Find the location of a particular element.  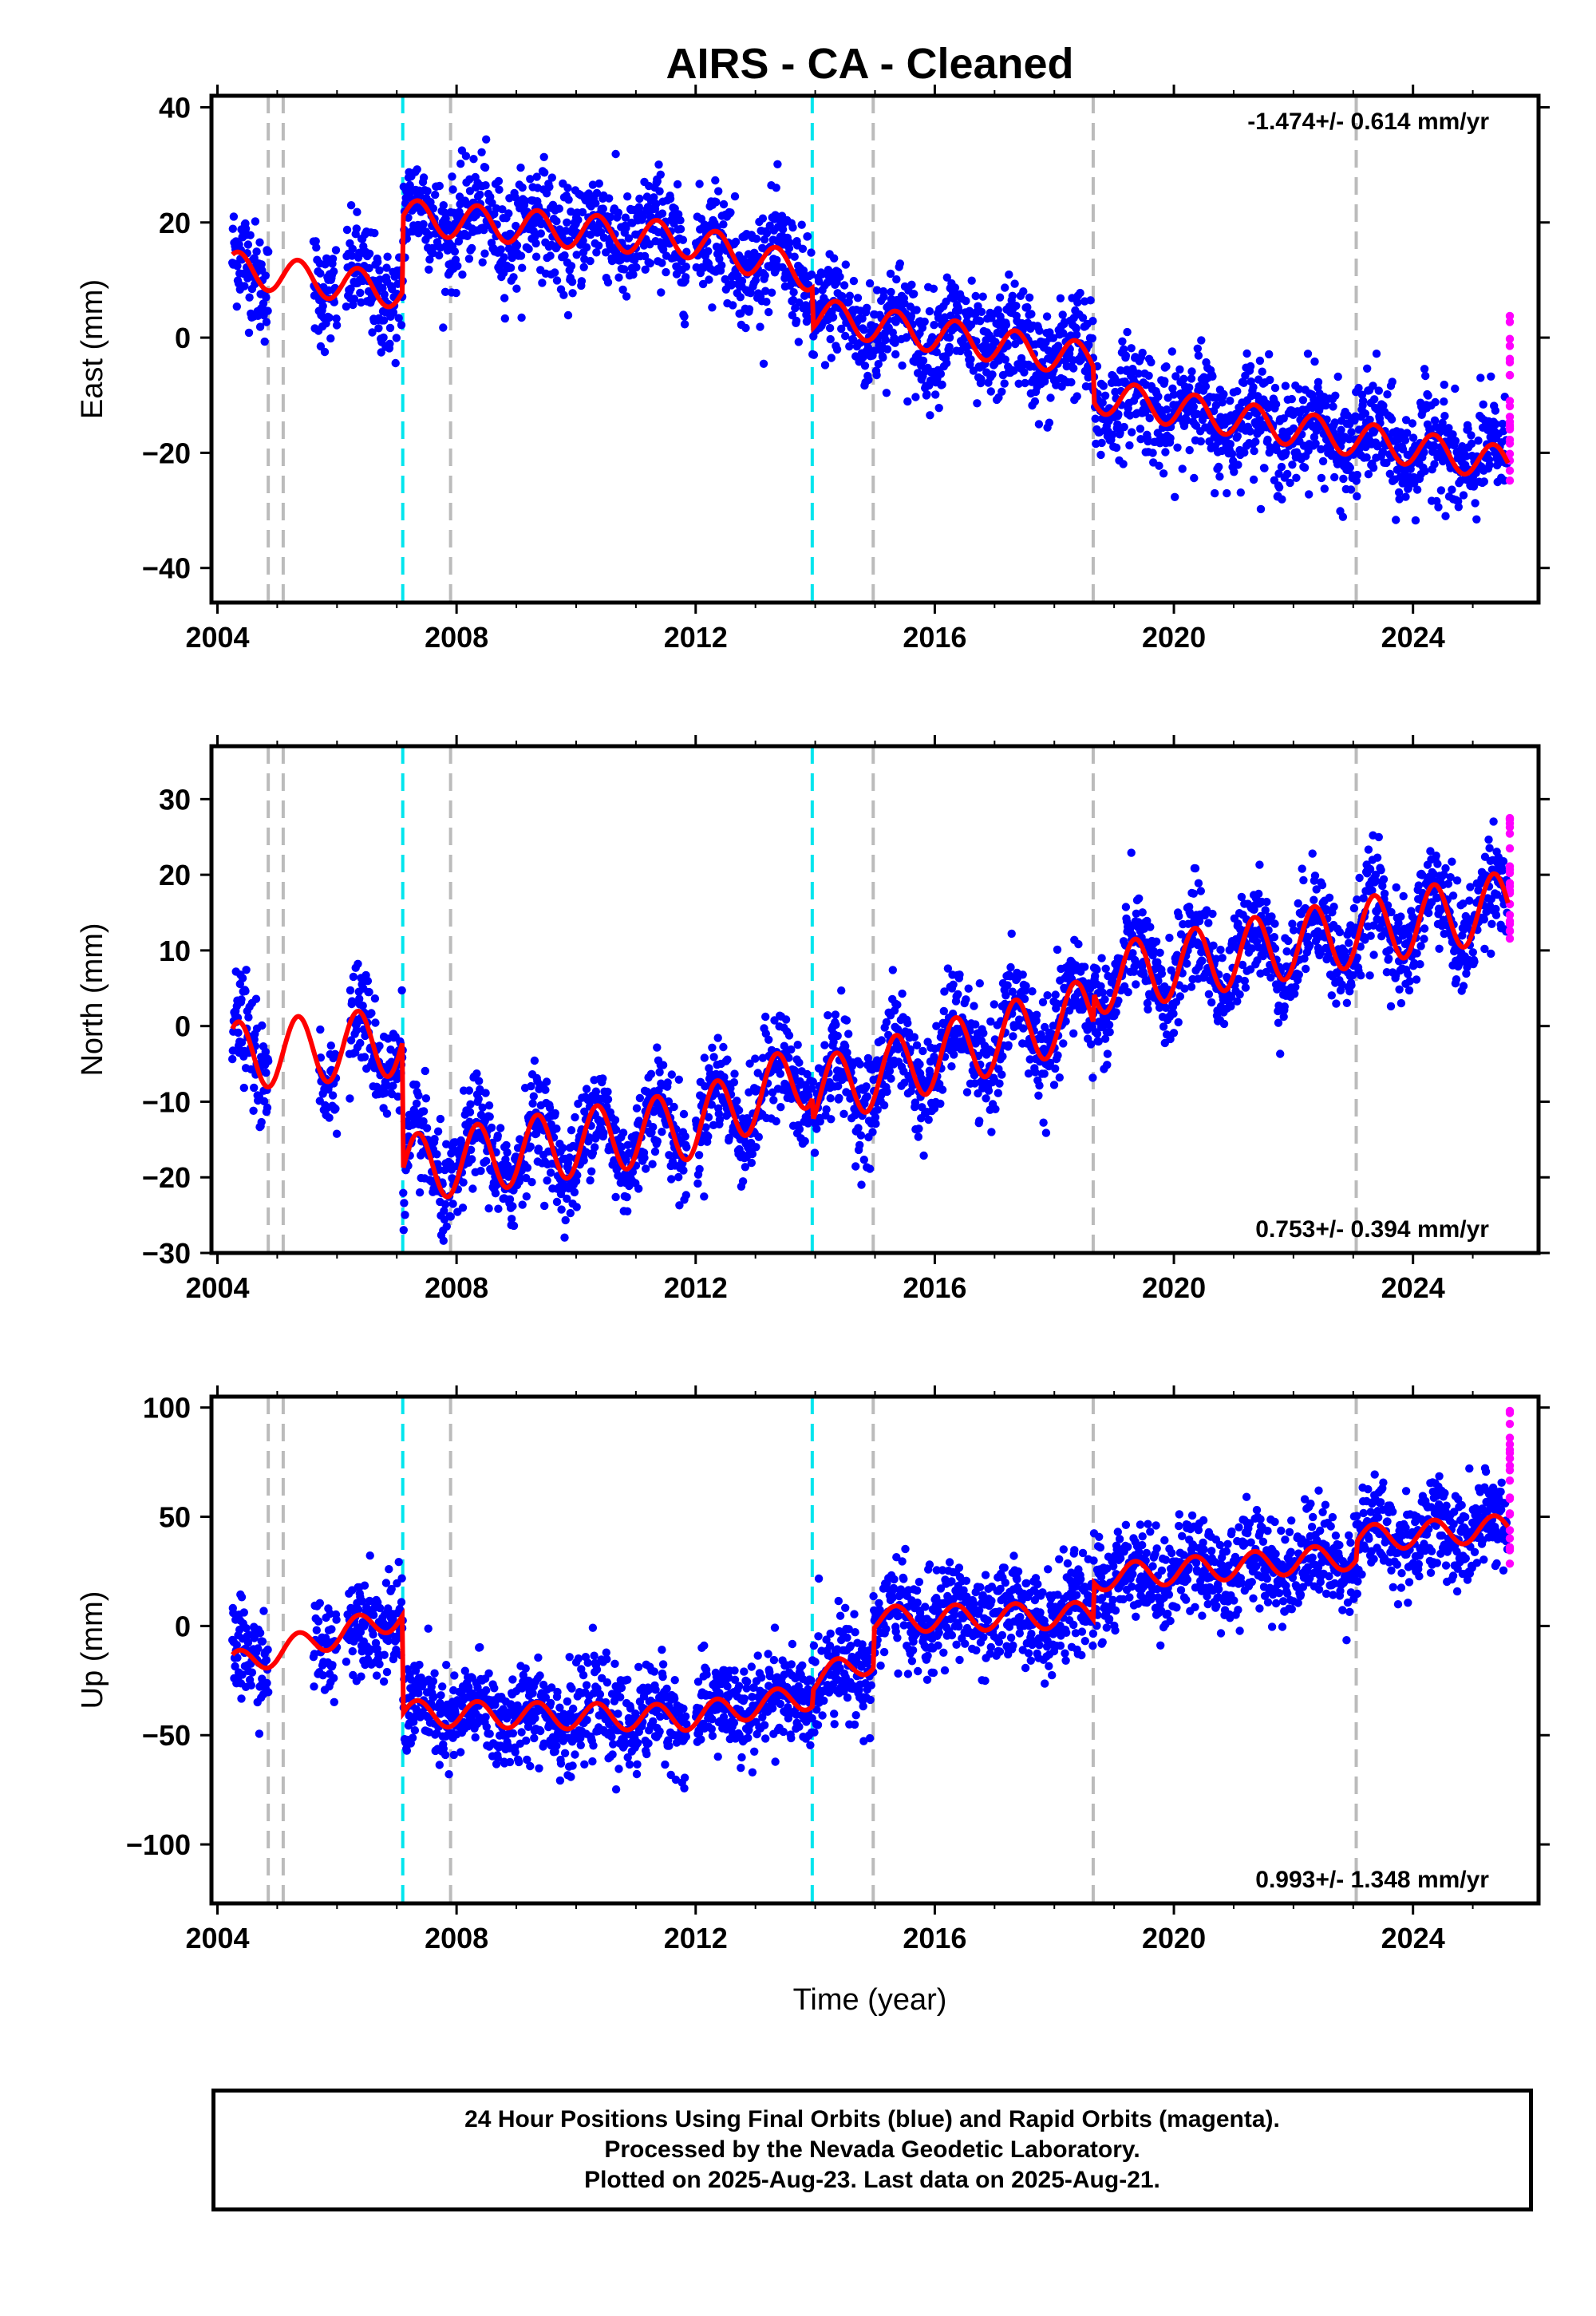

rapid-data-point is located at coordinates (1510, 316).